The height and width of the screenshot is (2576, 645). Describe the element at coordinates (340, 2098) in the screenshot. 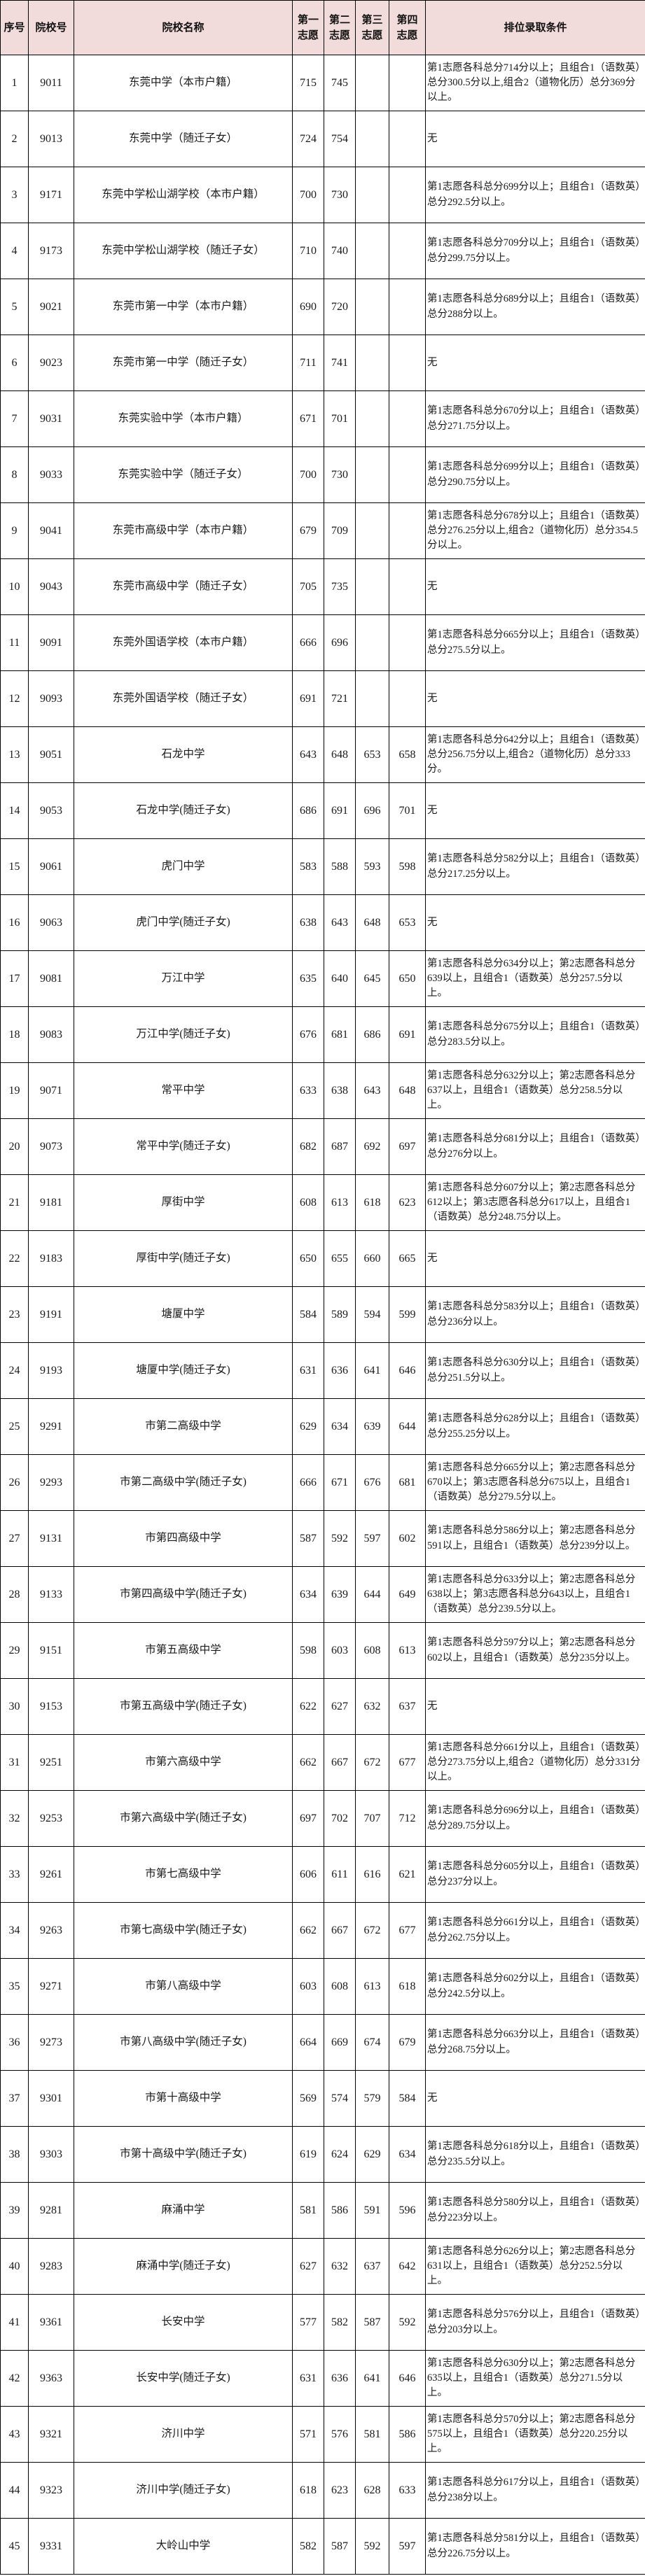

I see `choice2-score: 574` at that location.